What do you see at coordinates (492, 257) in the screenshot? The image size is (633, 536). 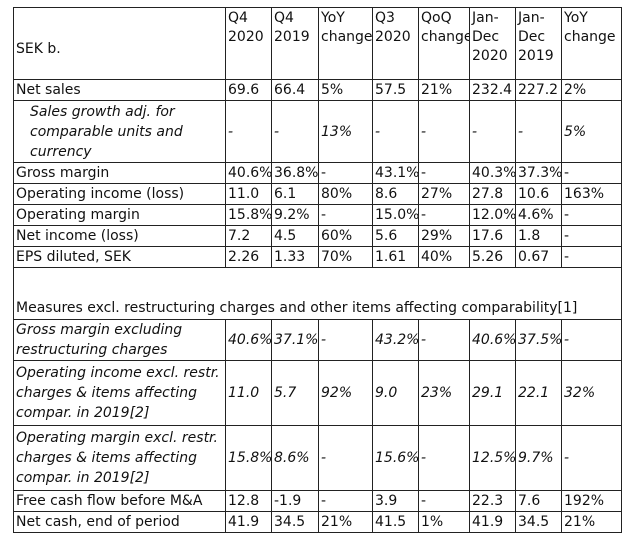 I see `row-value: 5.26` at bounding box center [492, 257].